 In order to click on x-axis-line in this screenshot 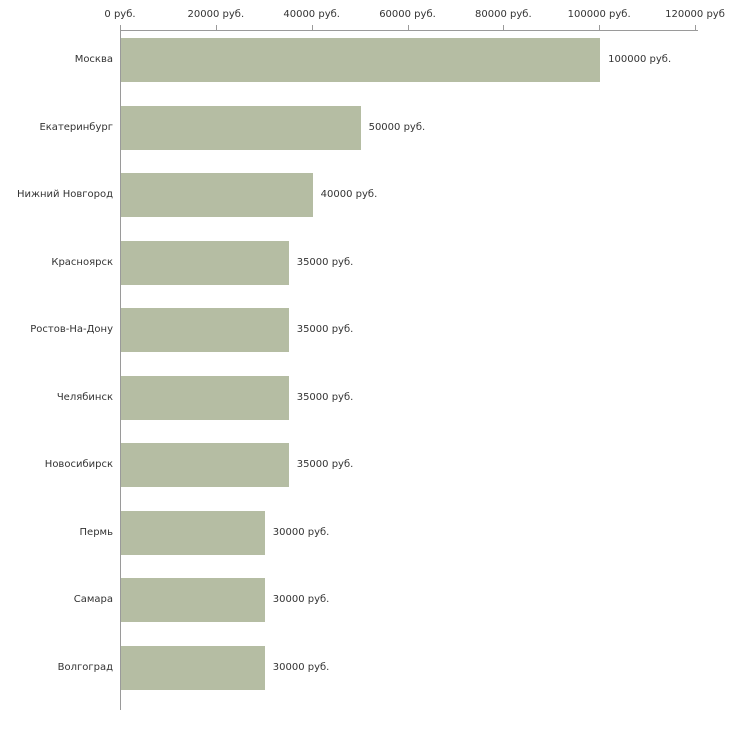, I will do `click(409, 30)`.